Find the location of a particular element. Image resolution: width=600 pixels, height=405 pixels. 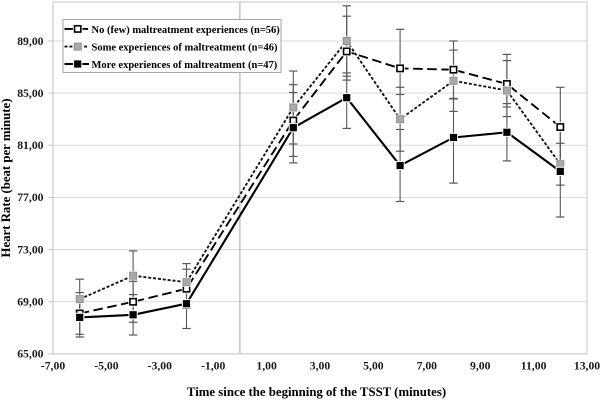

svg-text: 81,00 is located at coordinates (30, 145).